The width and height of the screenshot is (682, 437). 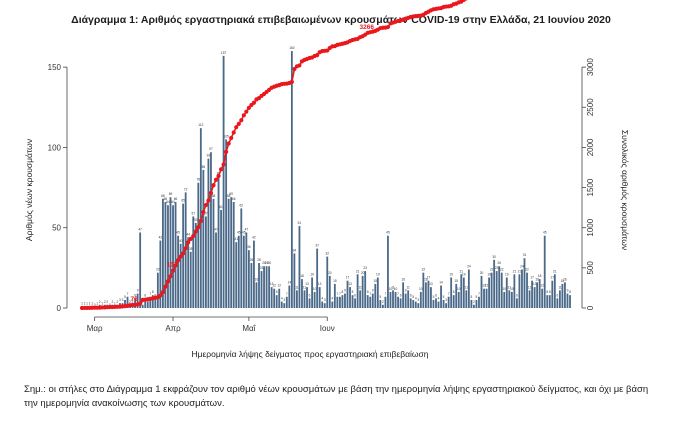 What do you see at coordinates (444, 297) in the screenshot?
I see `bar-value-label: 5` at bounding box center [444, 297].